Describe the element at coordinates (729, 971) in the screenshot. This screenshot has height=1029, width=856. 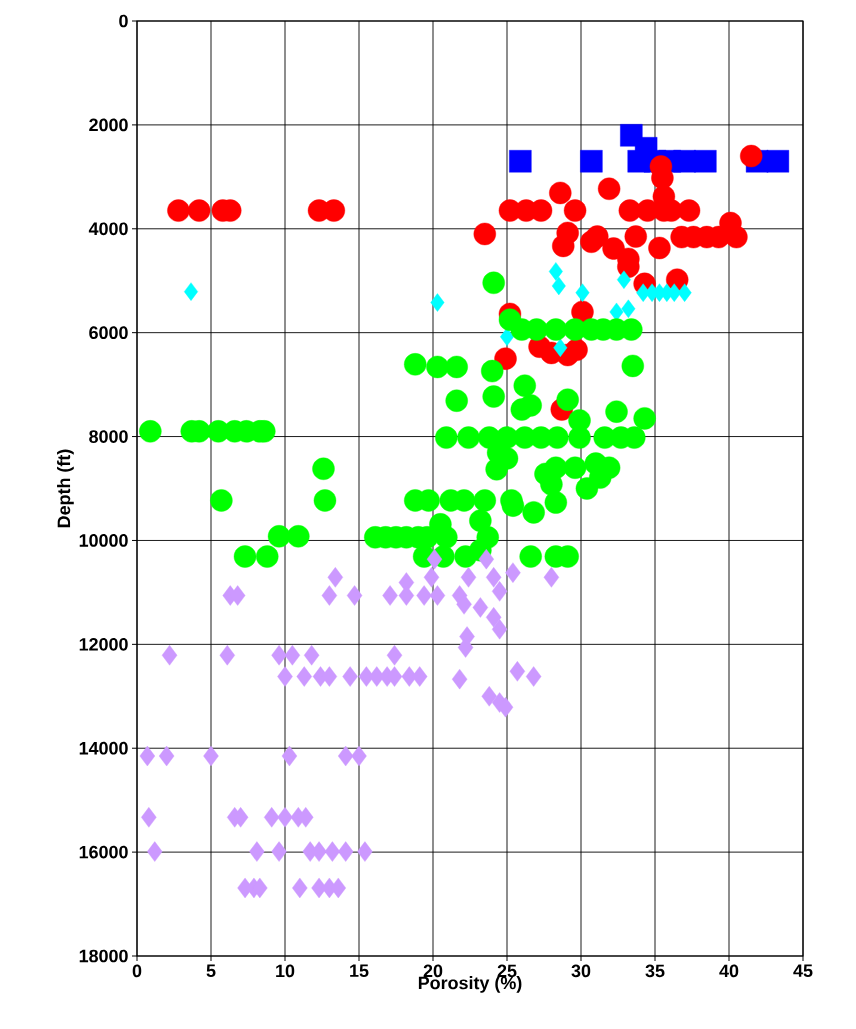
I see `x-tick-label: 40` at that location.